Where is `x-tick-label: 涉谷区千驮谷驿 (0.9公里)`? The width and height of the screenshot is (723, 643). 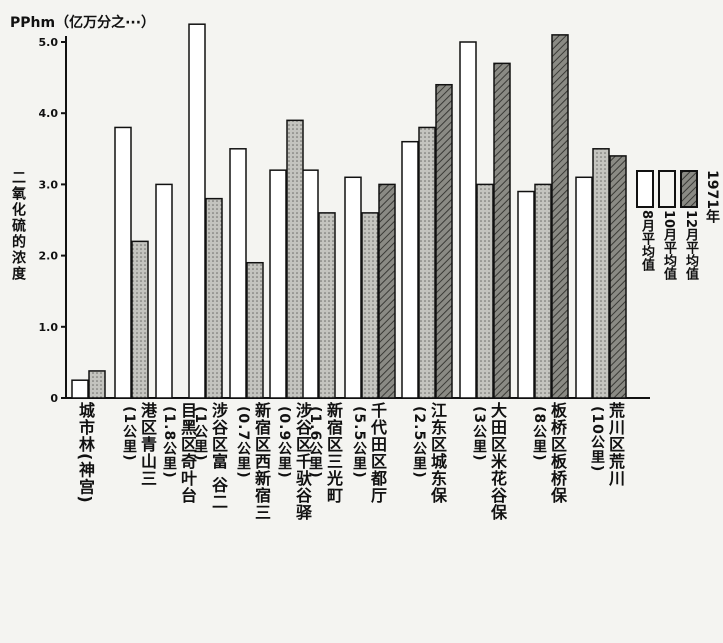 x-tick-label: 涉谷区千驮谷驿 (0.9公里) is located at coordinates (293, 461).